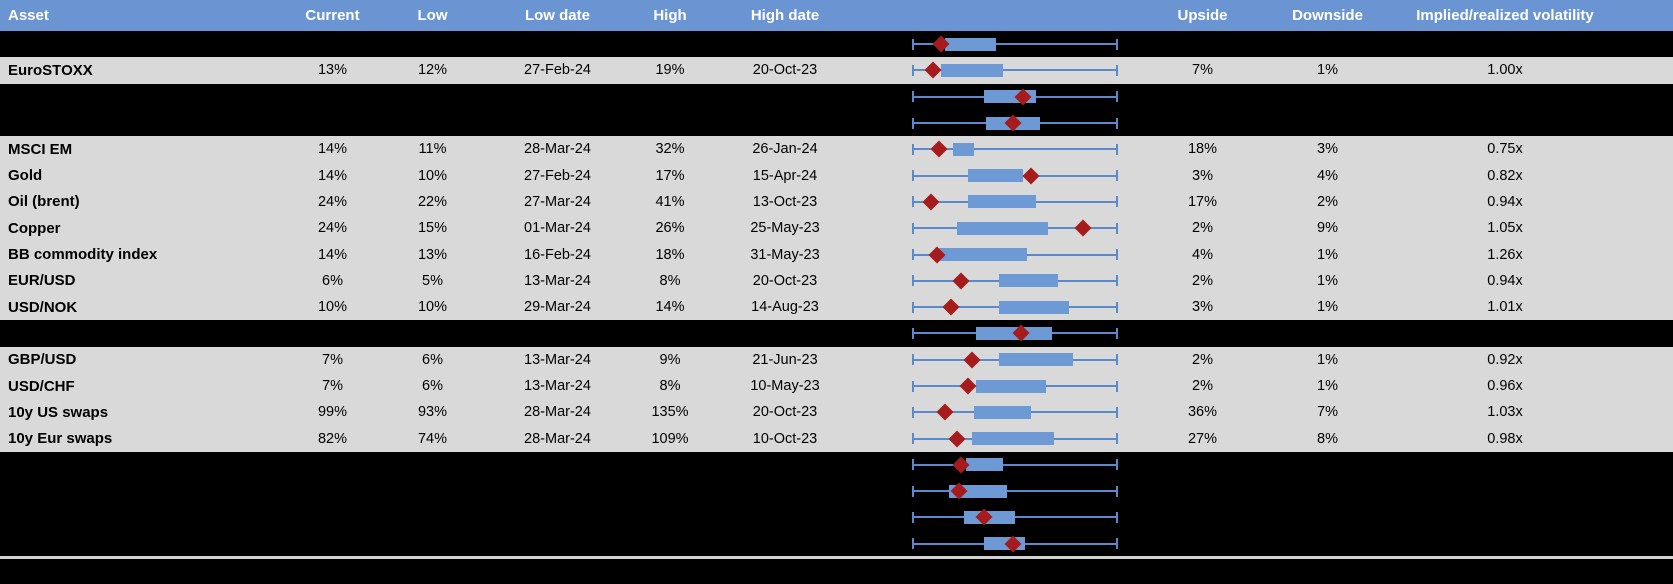  What do you see at coordinates (557, 438) in the screenshot?
I see `low-date-value: 28-Mar-24` at bounding box center [557, 438].